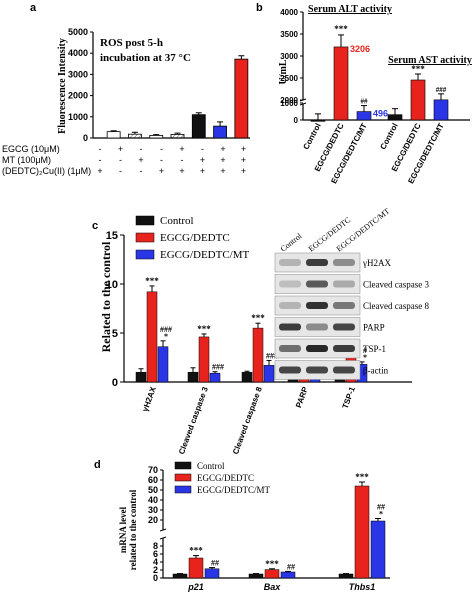 The width and height of the screenshot is (474, 594). What do you see at coordinates (365, 357) in the screenshot?
I see `significance-label: *` at bounding box center [365, 357].